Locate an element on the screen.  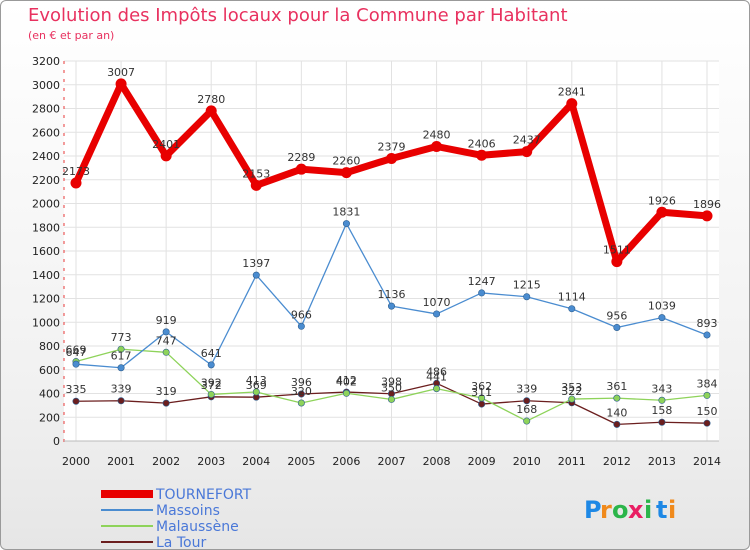
data-label: 158 is located at coordinates (661, 410).